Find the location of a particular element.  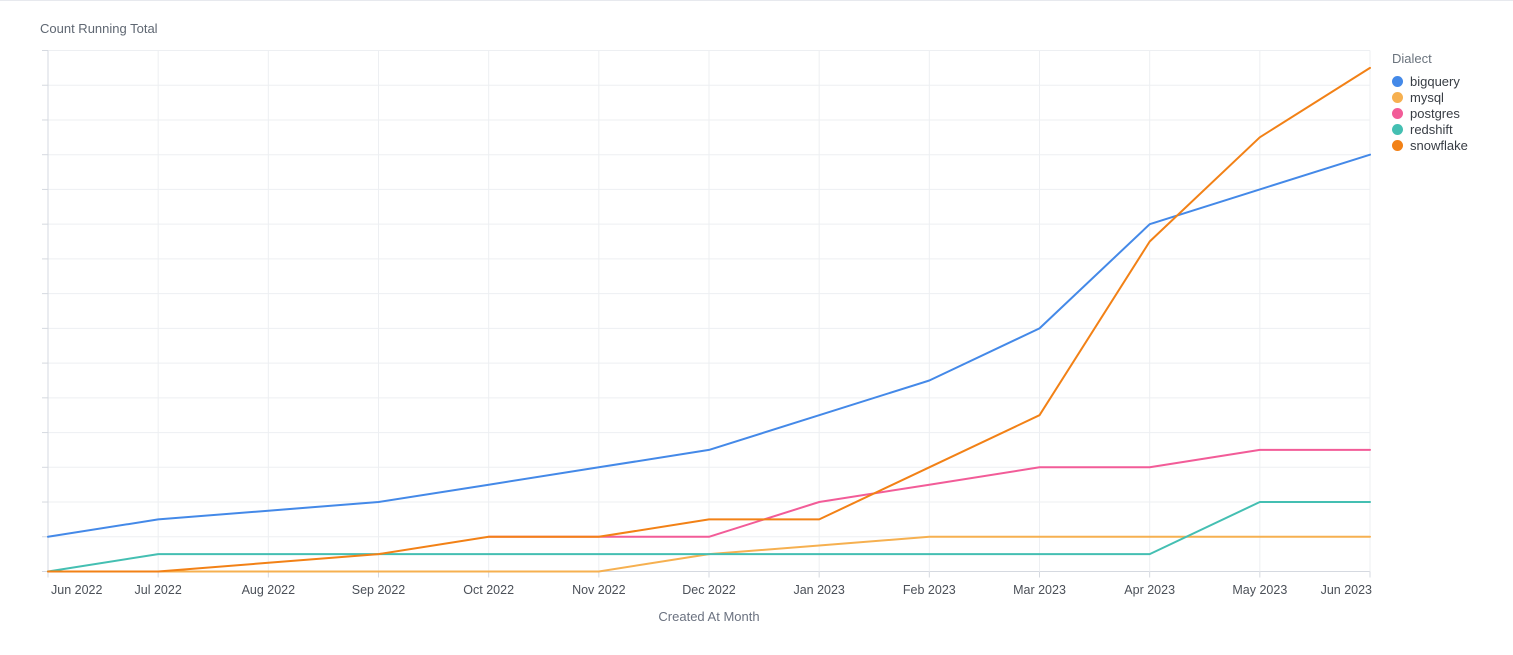

x-tick-label: Jan 2023 is located at coordinates (818, 590).